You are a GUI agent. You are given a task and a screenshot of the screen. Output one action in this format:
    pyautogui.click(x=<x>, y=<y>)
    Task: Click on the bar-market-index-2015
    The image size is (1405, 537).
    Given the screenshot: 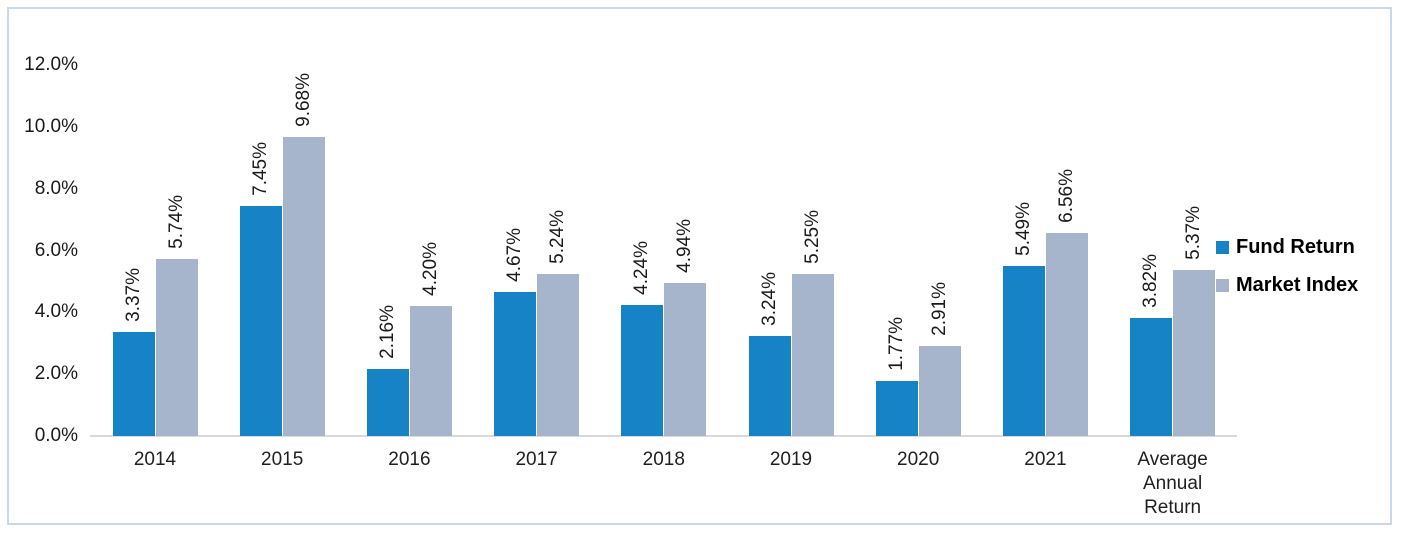 What is the action you would take?
    pyautogui.click(x=303, y=286)
    